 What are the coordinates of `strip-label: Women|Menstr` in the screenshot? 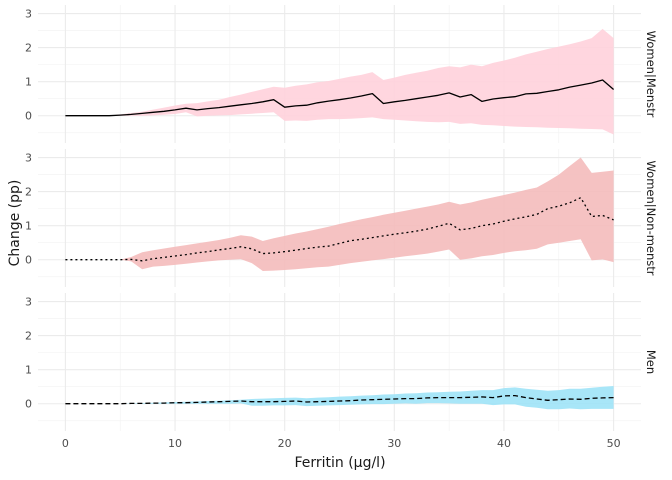 It's located at (651, 74).